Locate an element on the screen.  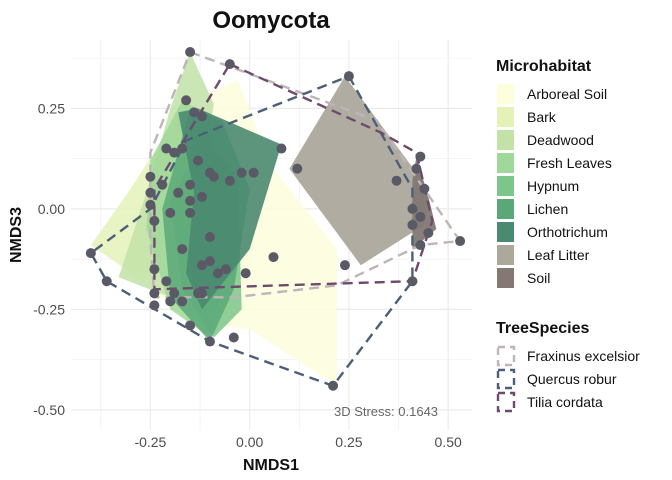
legend-label: Lichen is located at coordinates (547, 209).